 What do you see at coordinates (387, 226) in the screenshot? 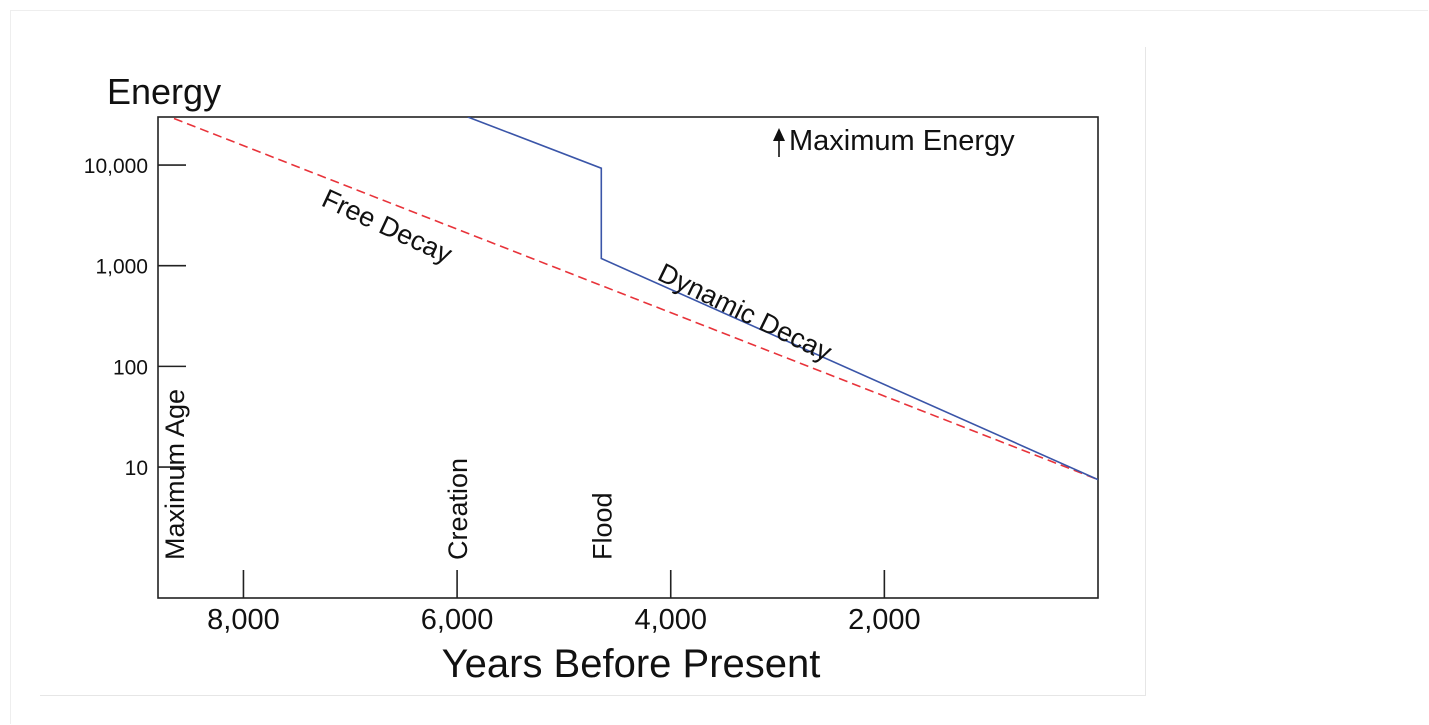
I see `free-decay-label: Free Decay` at bounding box center [387, 226].